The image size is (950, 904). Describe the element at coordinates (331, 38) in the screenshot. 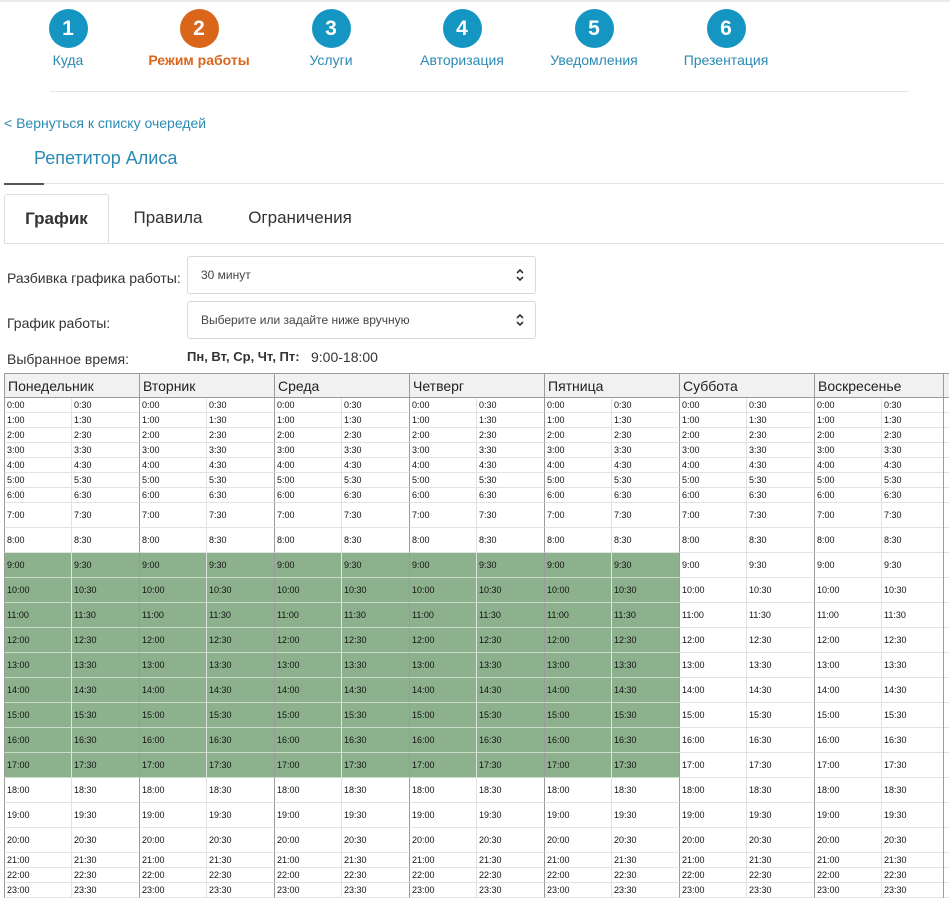

I see `step-services: 3 Услуги` at that location.